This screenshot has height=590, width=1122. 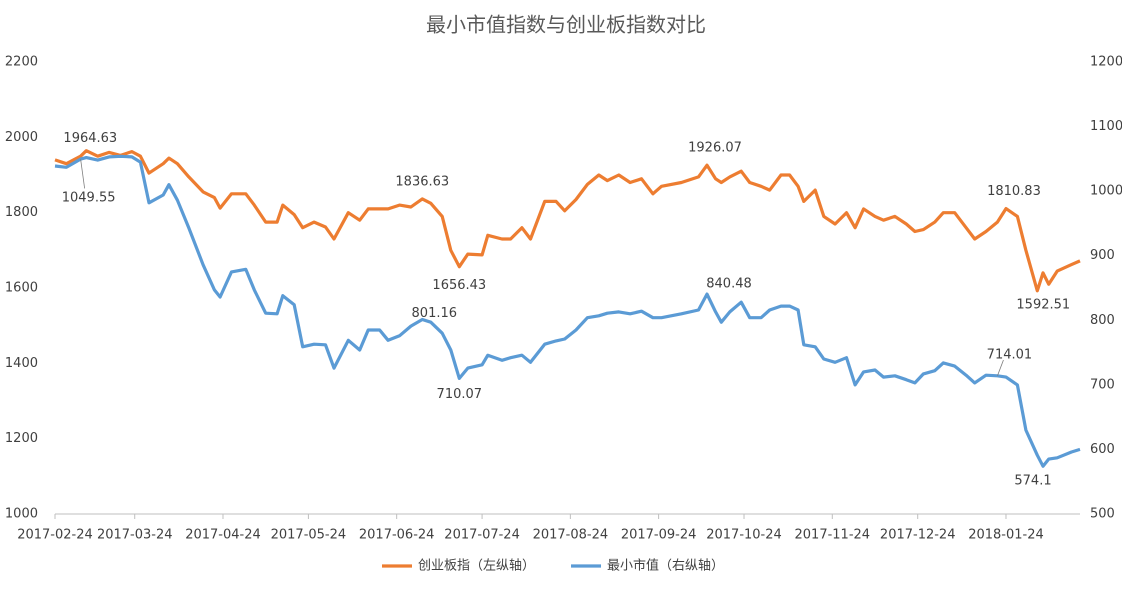 I want to click on x-tick-label: 2017-02-24, so click(x=55, y=535).